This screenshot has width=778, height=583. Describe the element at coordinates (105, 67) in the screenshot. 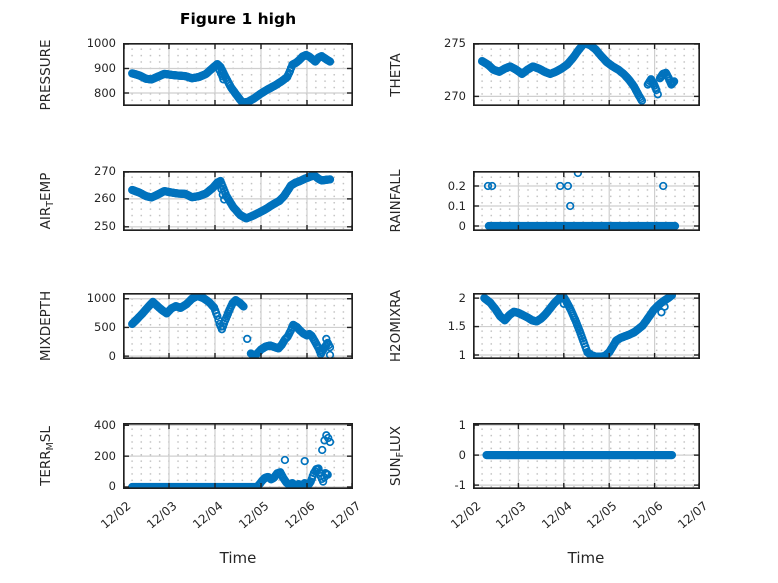

I see `y-tick-label: 900` at that location.